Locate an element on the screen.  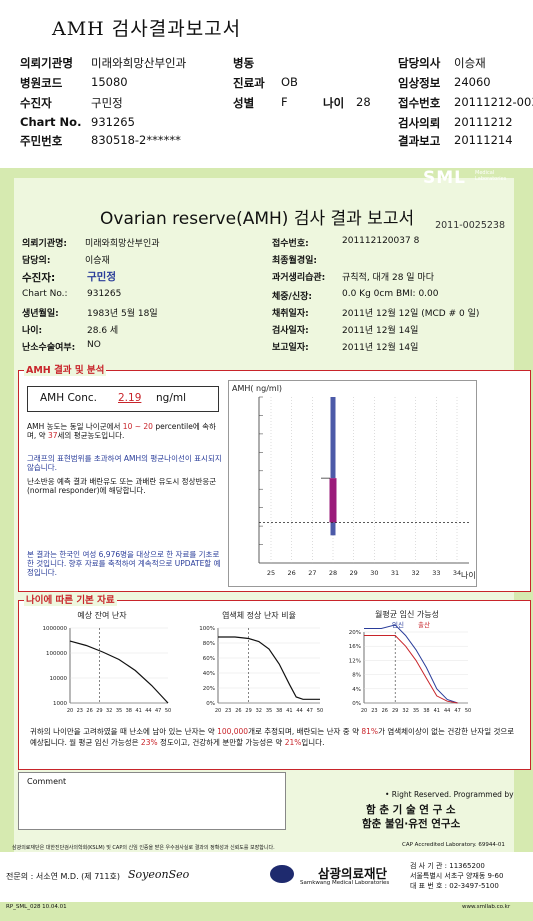
y-tick-label: 40% is located at coordinates (209, 674).